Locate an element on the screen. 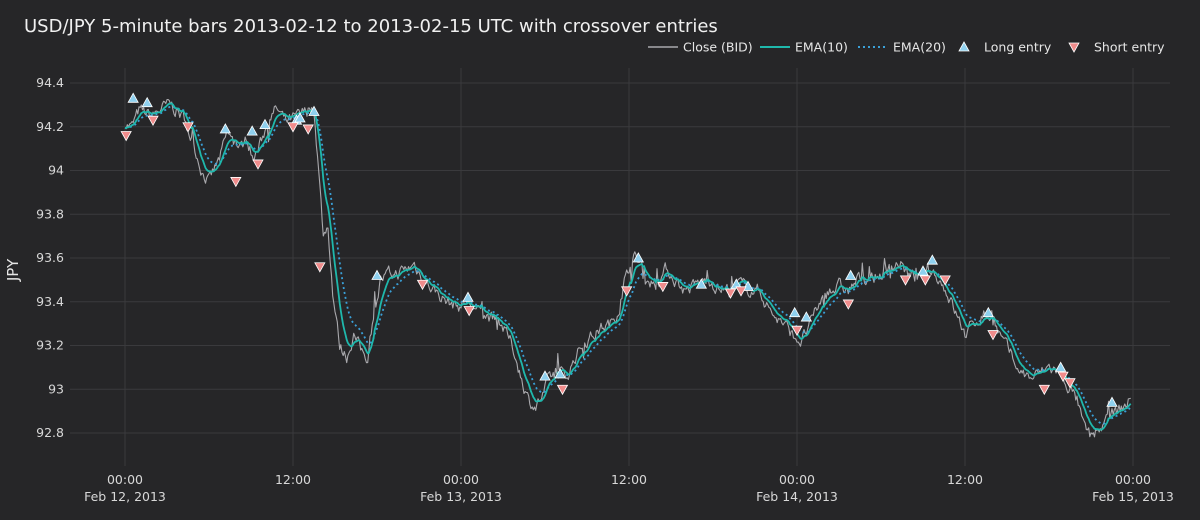 This screenshot has width=1200, height=520. x-tick-date-label: Feb 14, 2013 is located at coordinates (797, 496).